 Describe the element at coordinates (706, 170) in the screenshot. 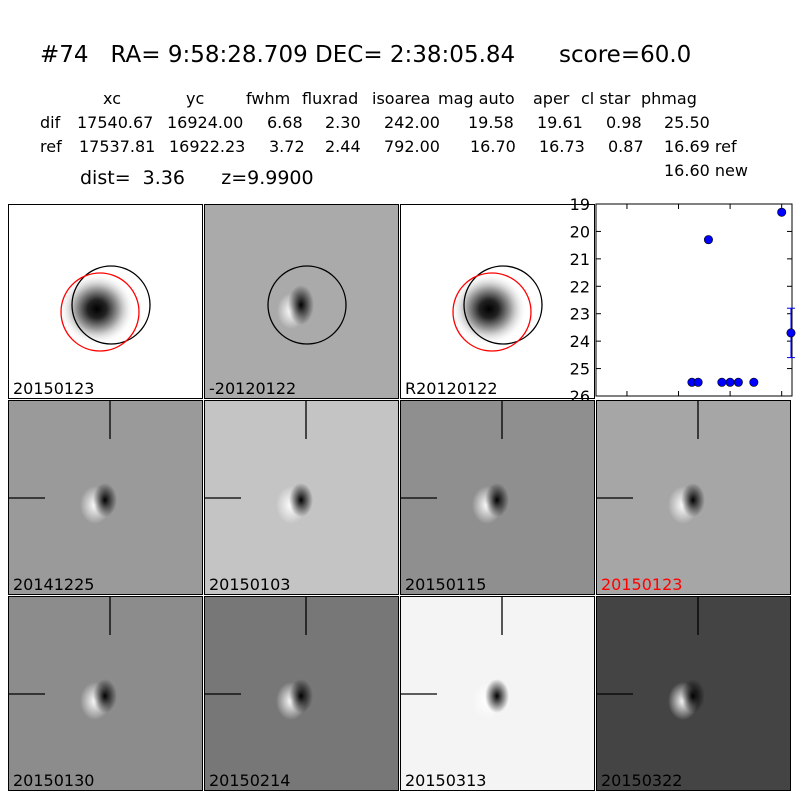

I see `new-mag: 16.60 new` at that location.